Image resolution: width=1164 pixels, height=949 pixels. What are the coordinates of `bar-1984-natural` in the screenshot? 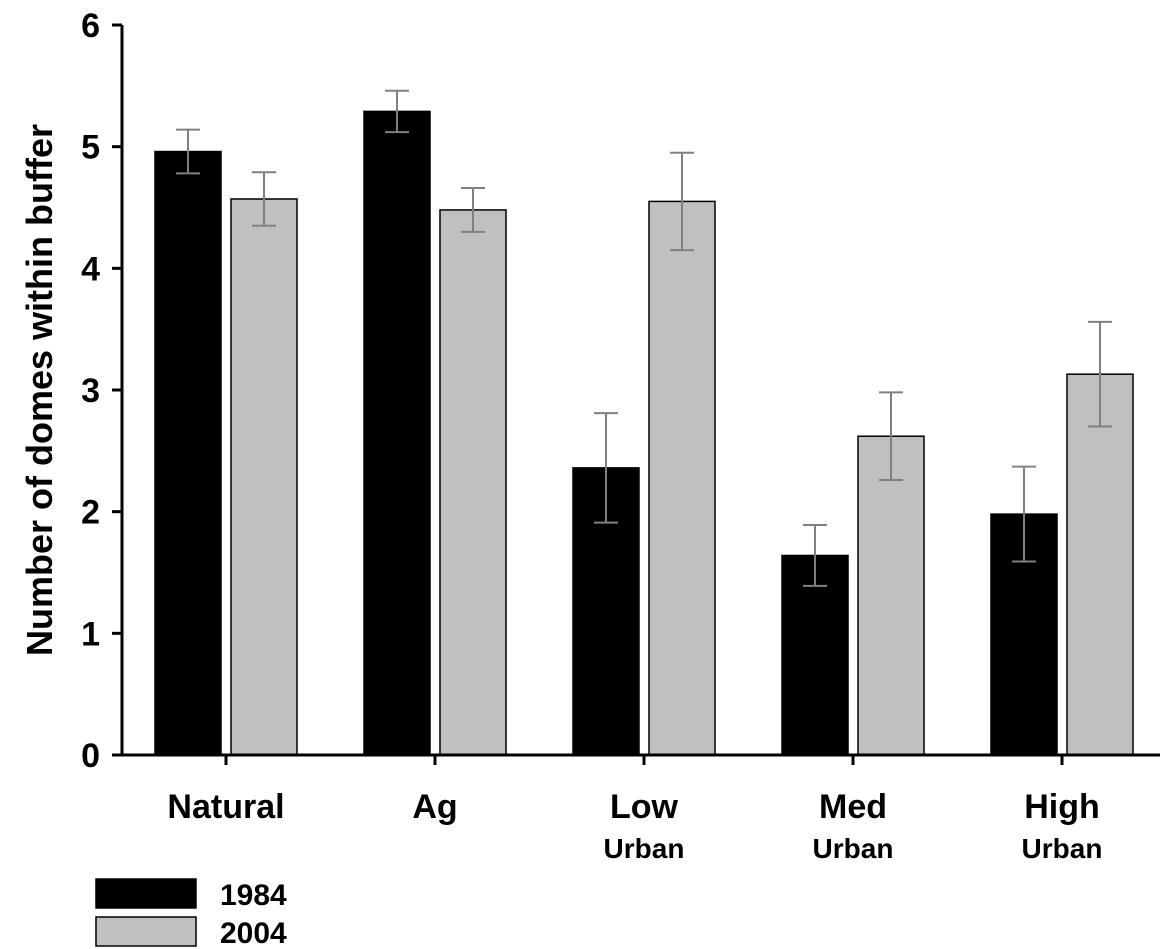 It's located at (188, 453).